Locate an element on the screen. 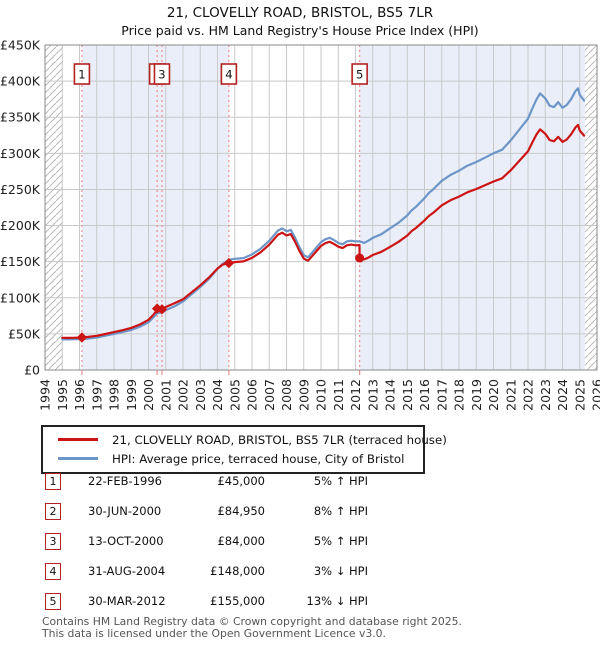 The height and width of the screenshot is (650, 600). x-axis-tick-label: 2022 is located at coordinates (528, 395).